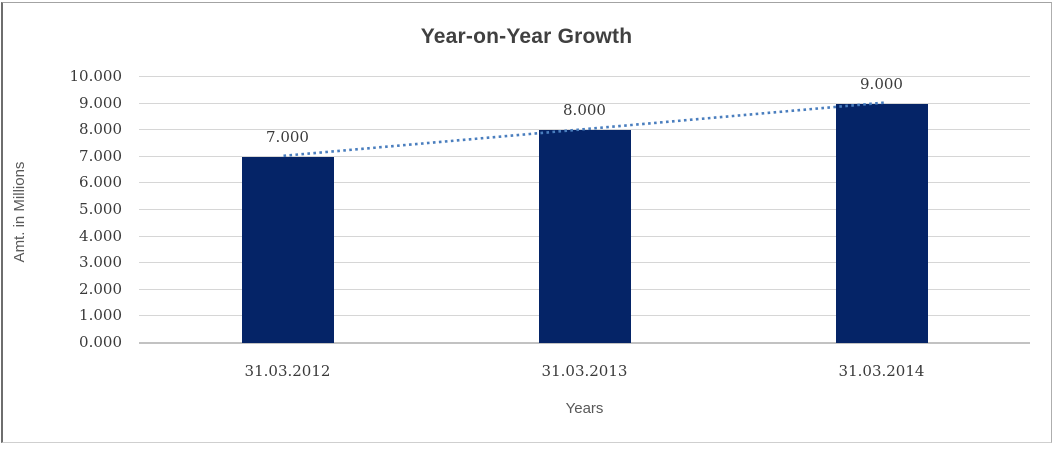 This screenshot has width=1053, height=450. What do you see at coordinates (100, 235) in the screenshot?
I see `y-tick-label: 4.000` at bounding box center [100, 235].